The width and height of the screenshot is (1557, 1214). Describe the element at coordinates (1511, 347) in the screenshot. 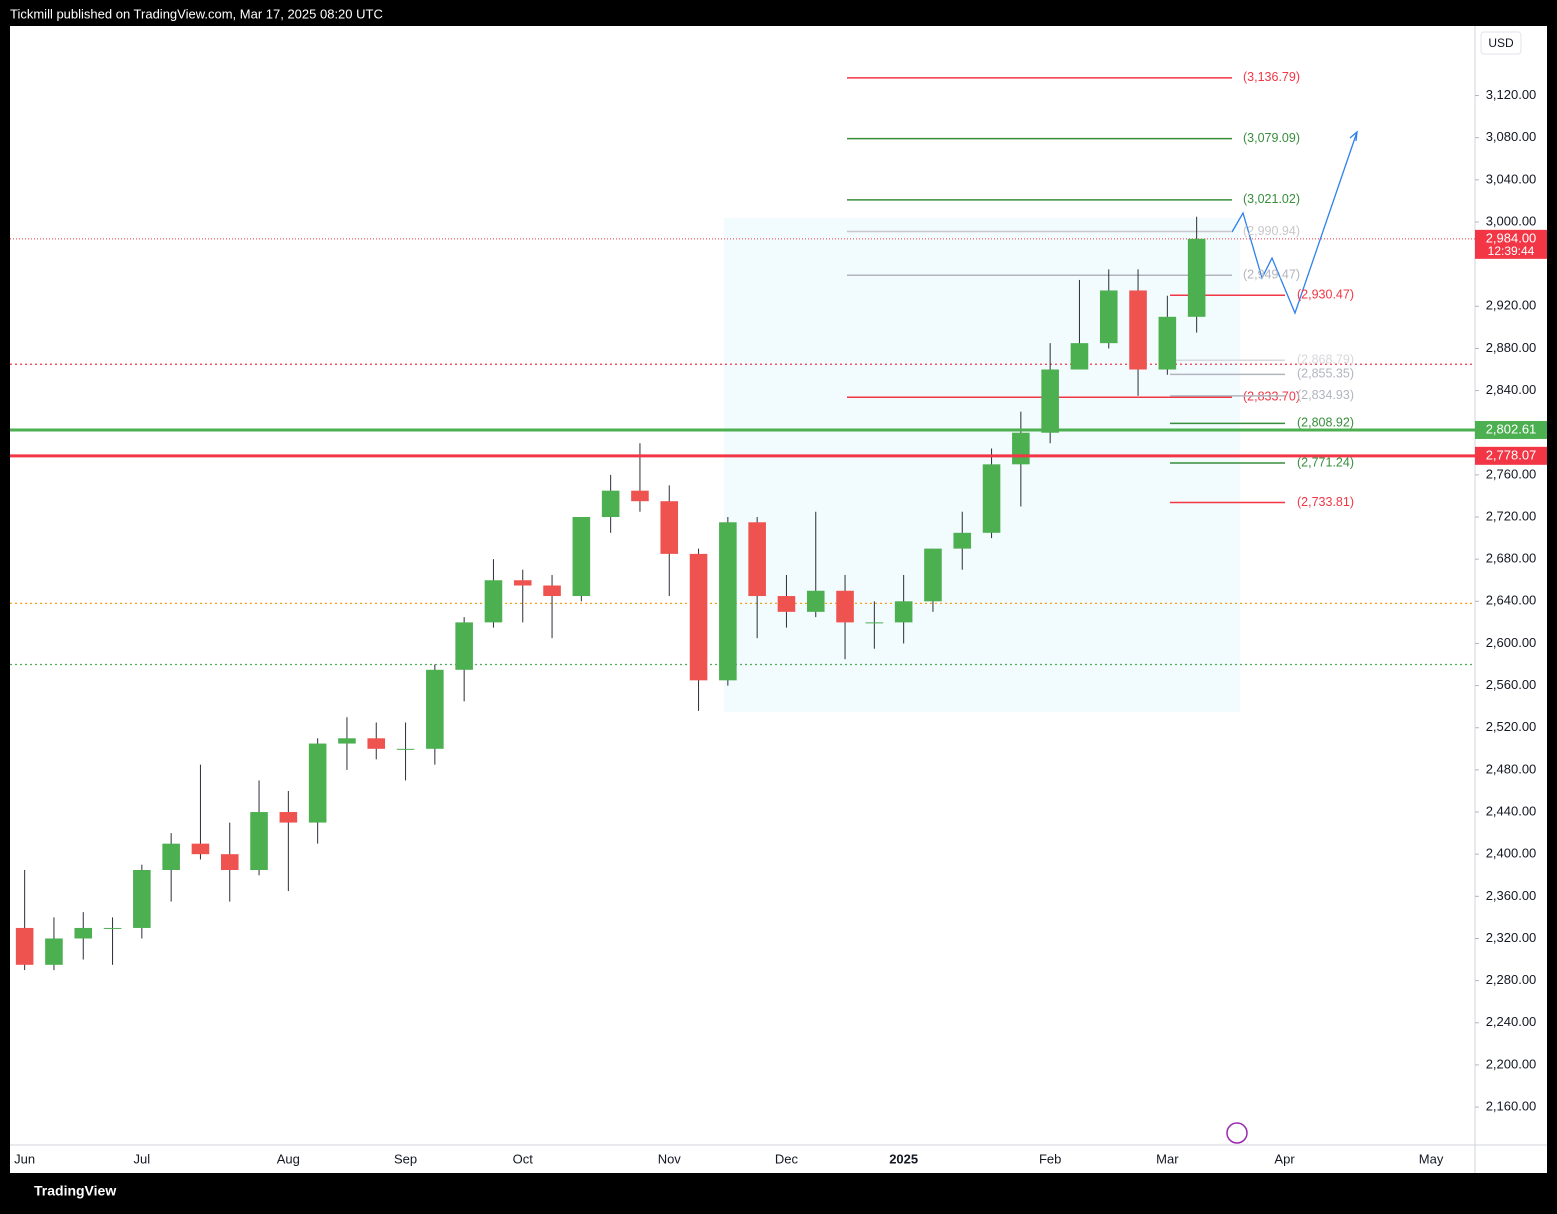

I see `y-tick-label: 2,880.00` at that location.